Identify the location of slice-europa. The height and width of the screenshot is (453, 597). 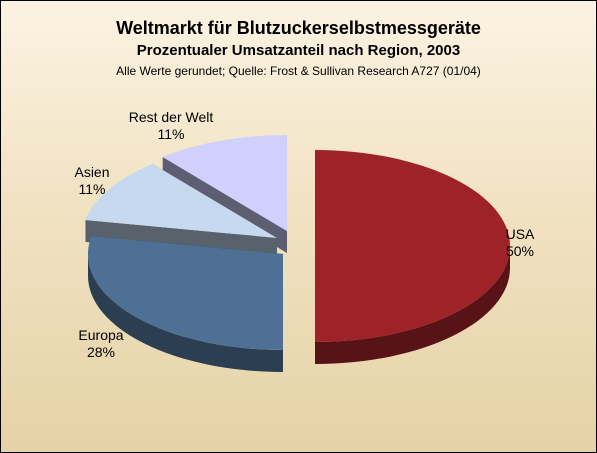
(185, 293).